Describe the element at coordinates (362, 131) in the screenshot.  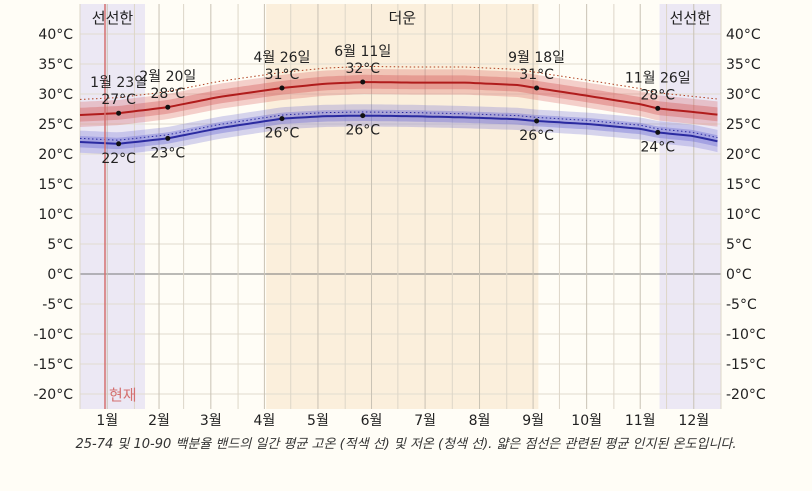
I see `annotation-value-9: 26°C` at that location.